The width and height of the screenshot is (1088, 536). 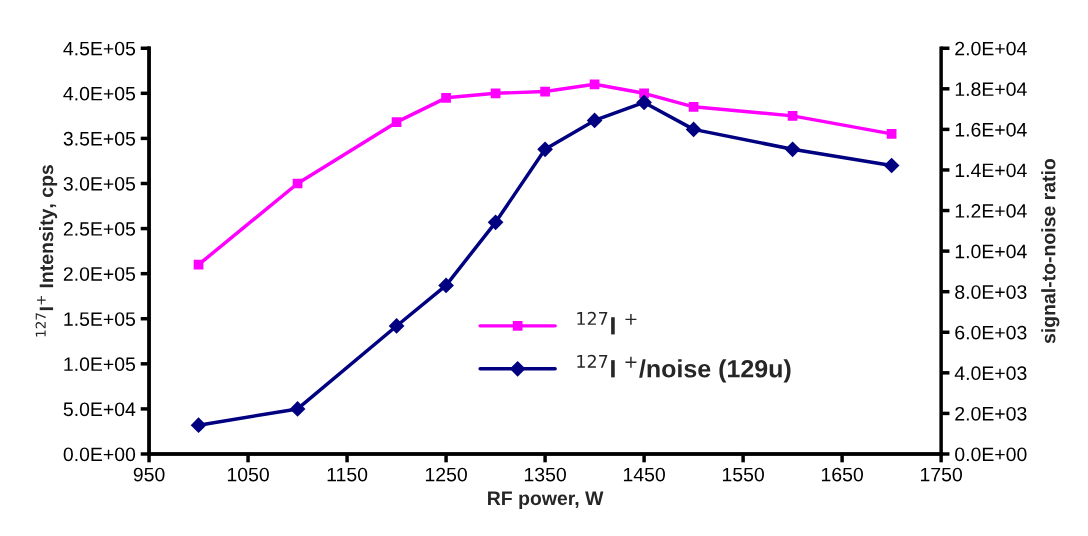 What do you see at coordinates (991, 413) in the screenshot?
I see `y2-tick-label: 2.0E+03` at bounding box center [991, 413].